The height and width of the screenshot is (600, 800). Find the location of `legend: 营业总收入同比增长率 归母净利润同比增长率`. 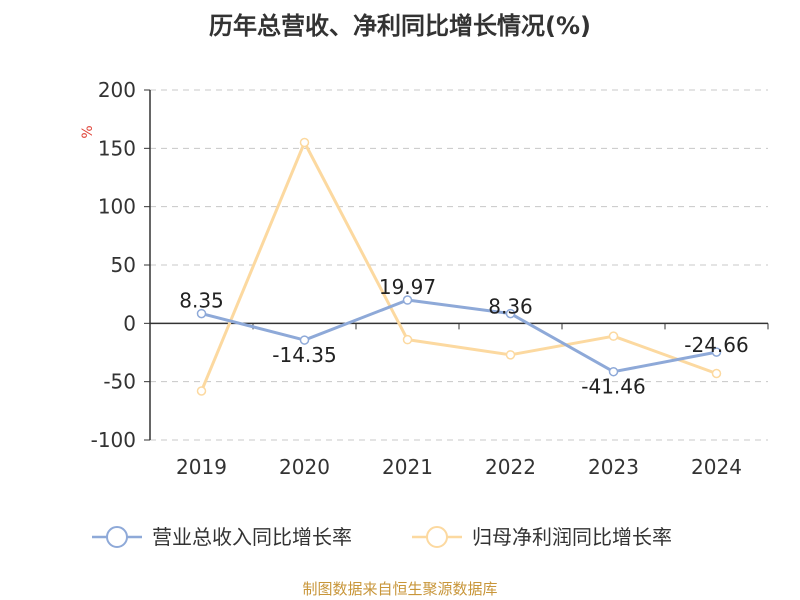

legend: 营业总收入同比增长率 归母净利润同比增长率 is located at coordinates (382, 537).